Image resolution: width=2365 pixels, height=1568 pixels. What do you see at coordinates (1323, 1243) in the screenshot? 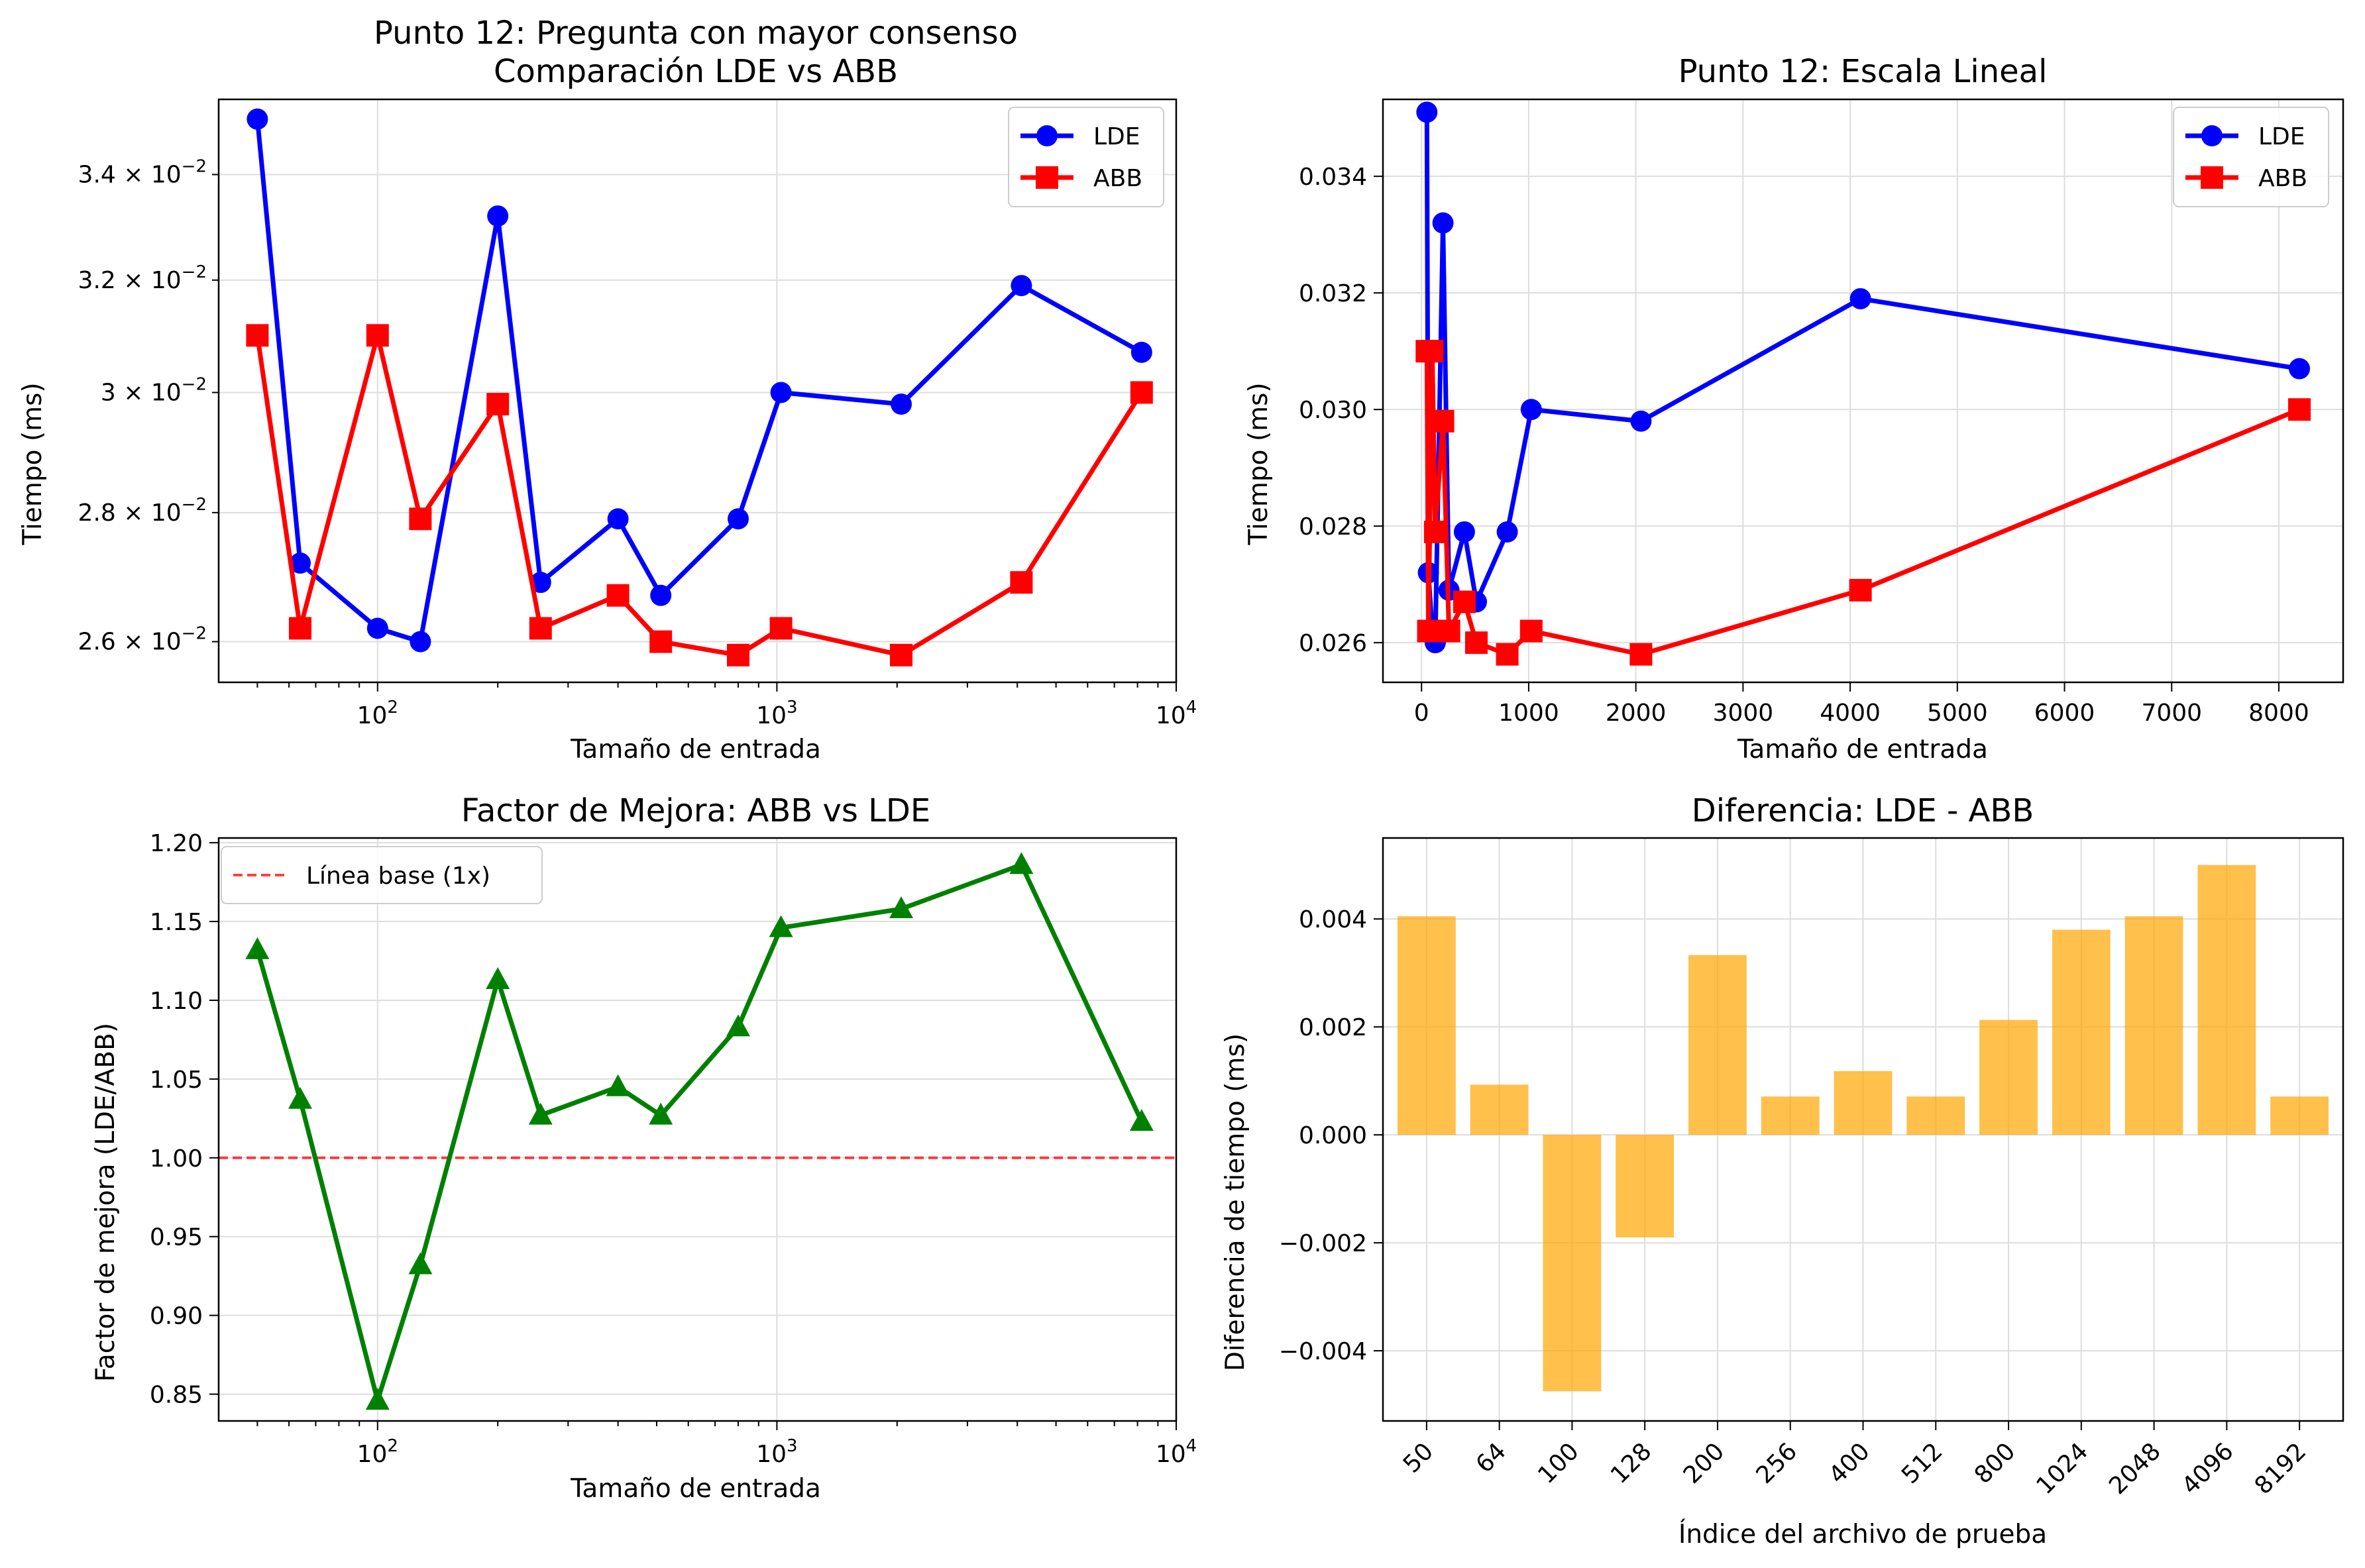
I see `panel4-y-tick-label: −0.002` at bounding box center [1323, 1243].